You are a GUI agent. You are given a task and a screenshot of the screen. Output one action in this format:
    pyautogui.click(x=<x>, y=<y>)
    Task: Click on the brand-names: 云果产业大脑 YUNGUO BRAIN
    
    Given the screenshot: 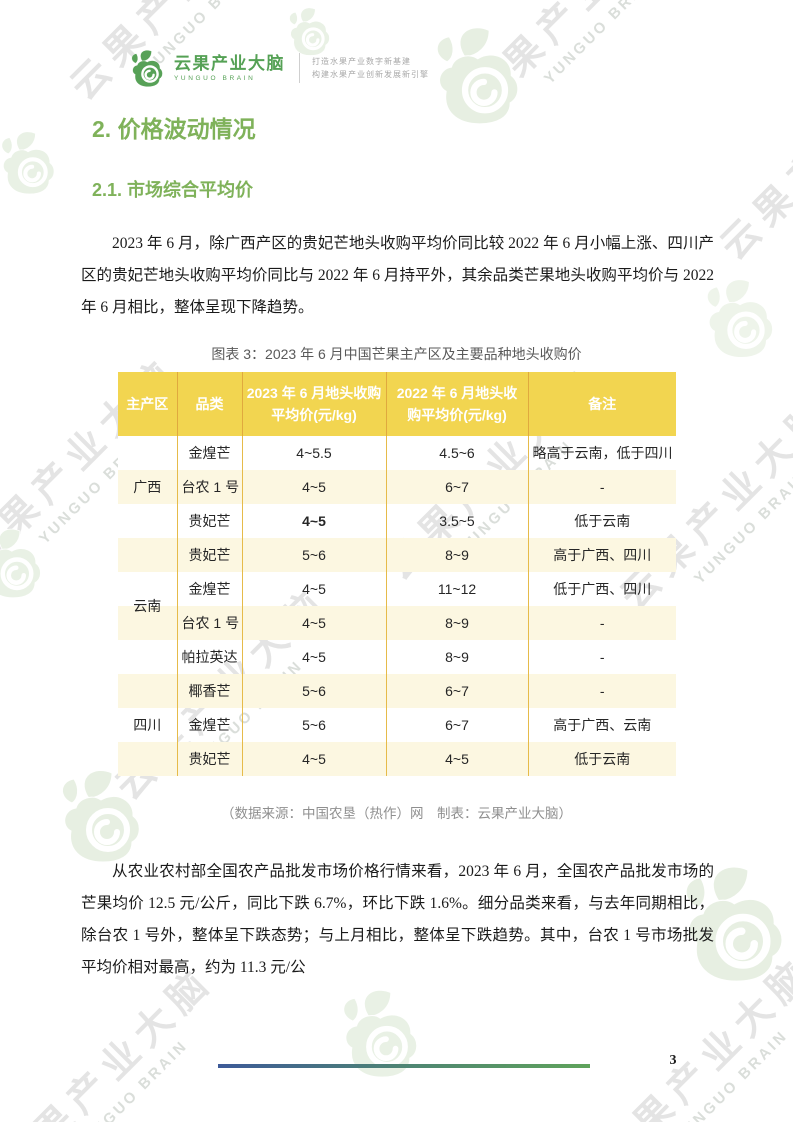 What is the action you would take?
    pyautogui.click(x=229, y=68)
    